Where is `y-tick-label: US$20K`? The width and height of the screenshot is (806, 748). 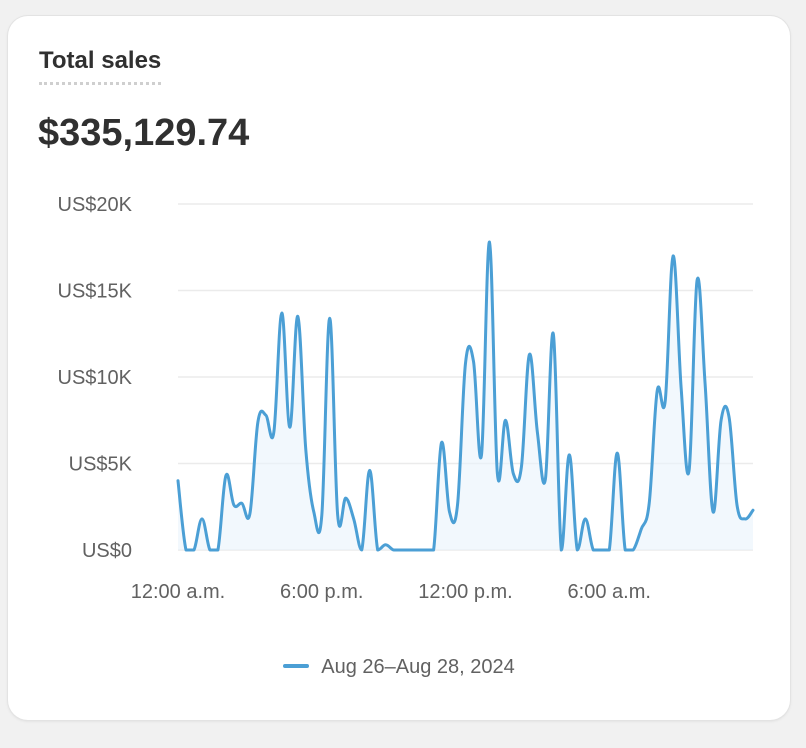 y-tick-label: US$20K is located at coordinates (95, 205).